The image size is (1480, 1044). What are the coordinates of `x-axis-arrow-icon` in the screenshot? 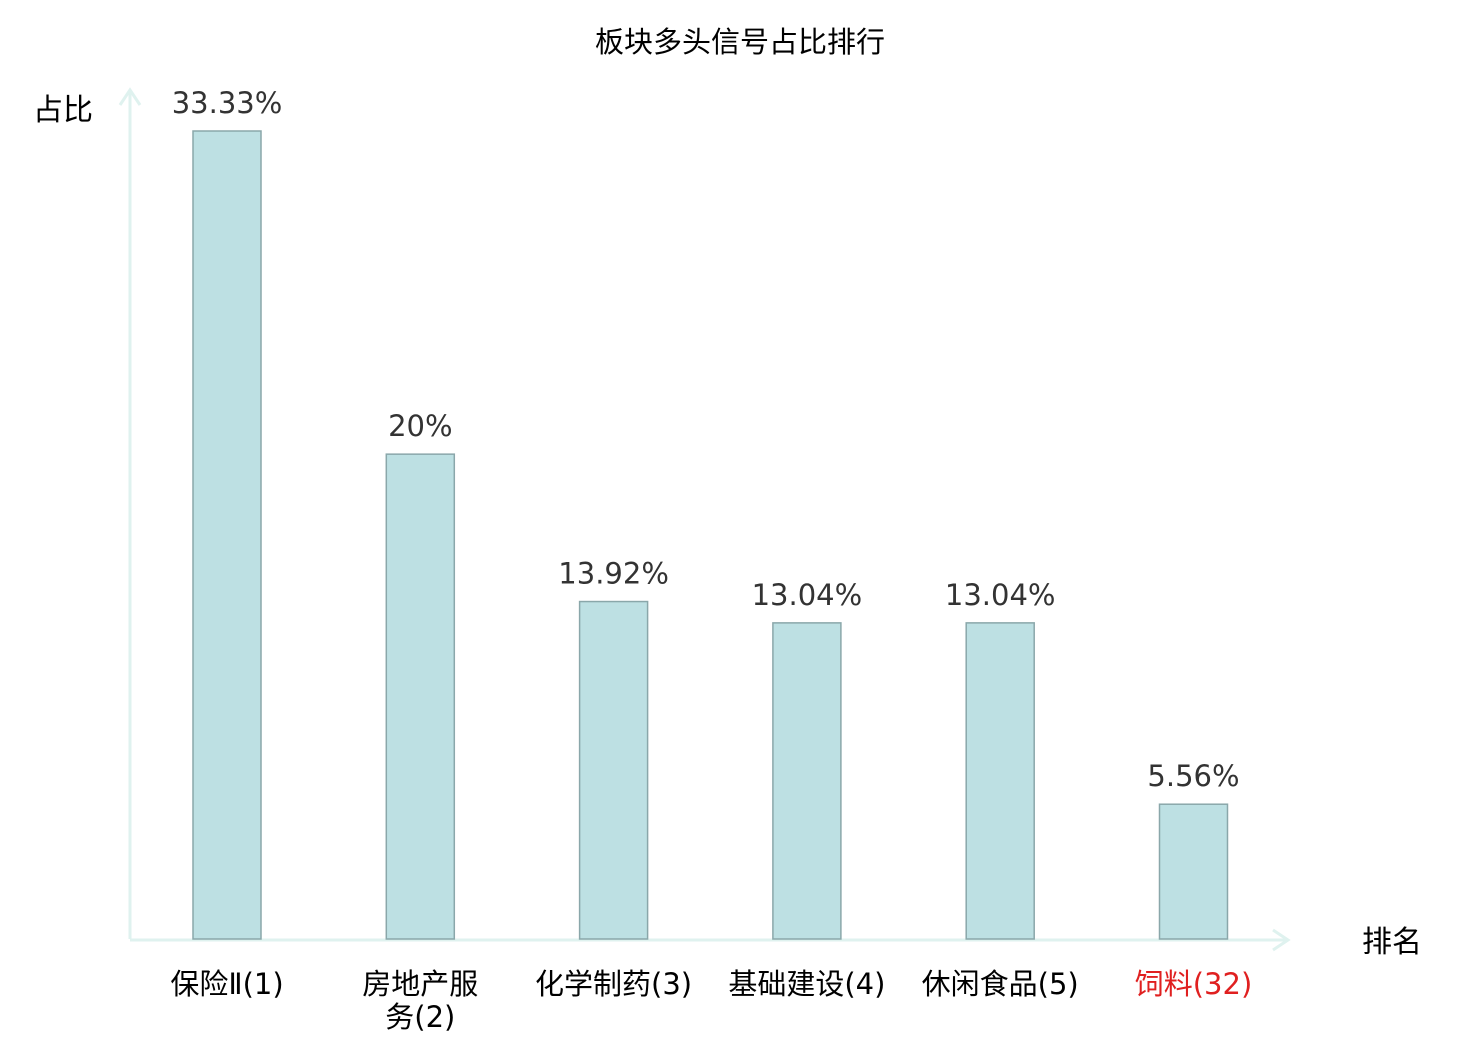 It's located at (1281, 940).